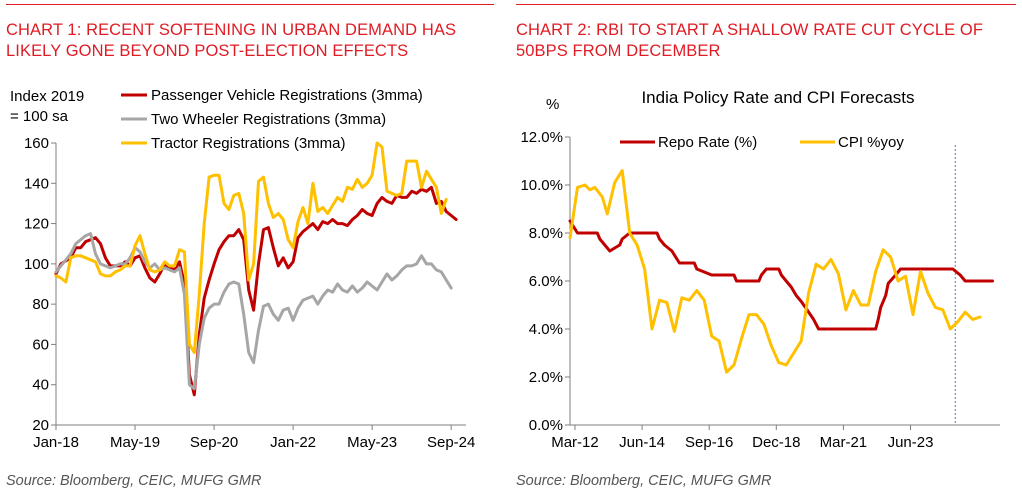  Describe the element at coordinates (40, 425) in the screenshot. I see `chart-1-y-tick-label: 20` at that location.